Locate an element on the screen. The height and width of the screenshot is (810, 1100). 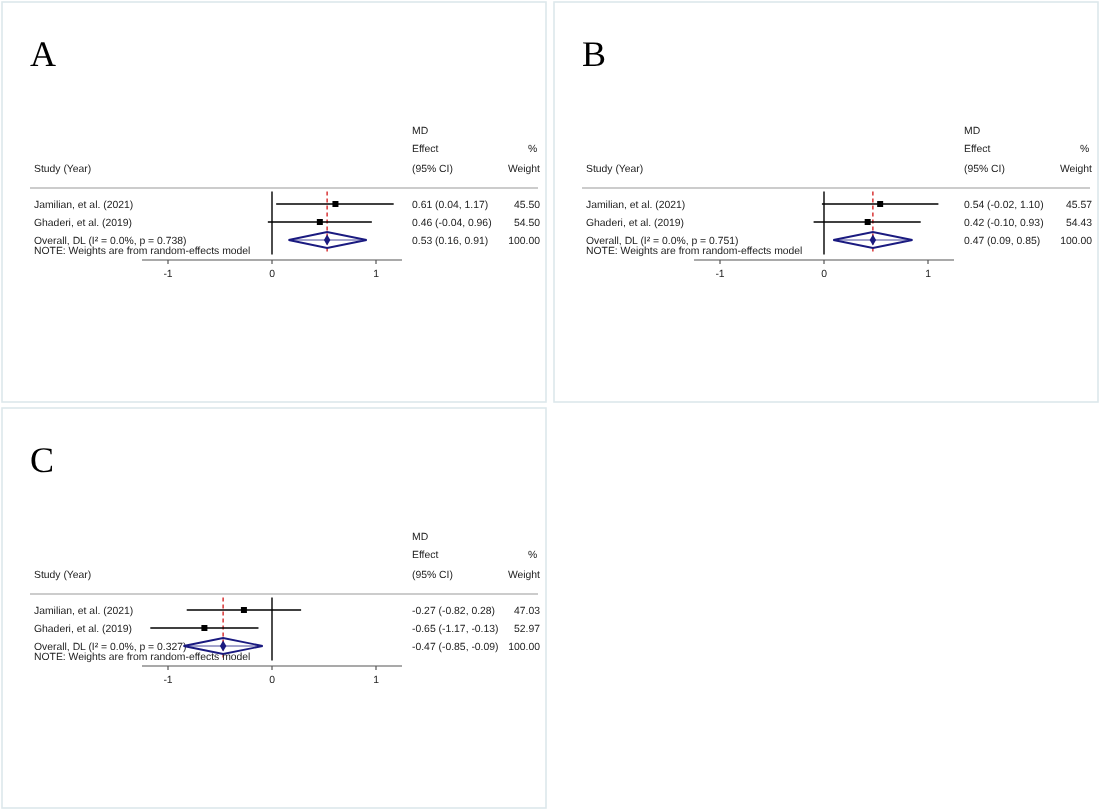
chart-title: A is located at coordinates (43, 54).